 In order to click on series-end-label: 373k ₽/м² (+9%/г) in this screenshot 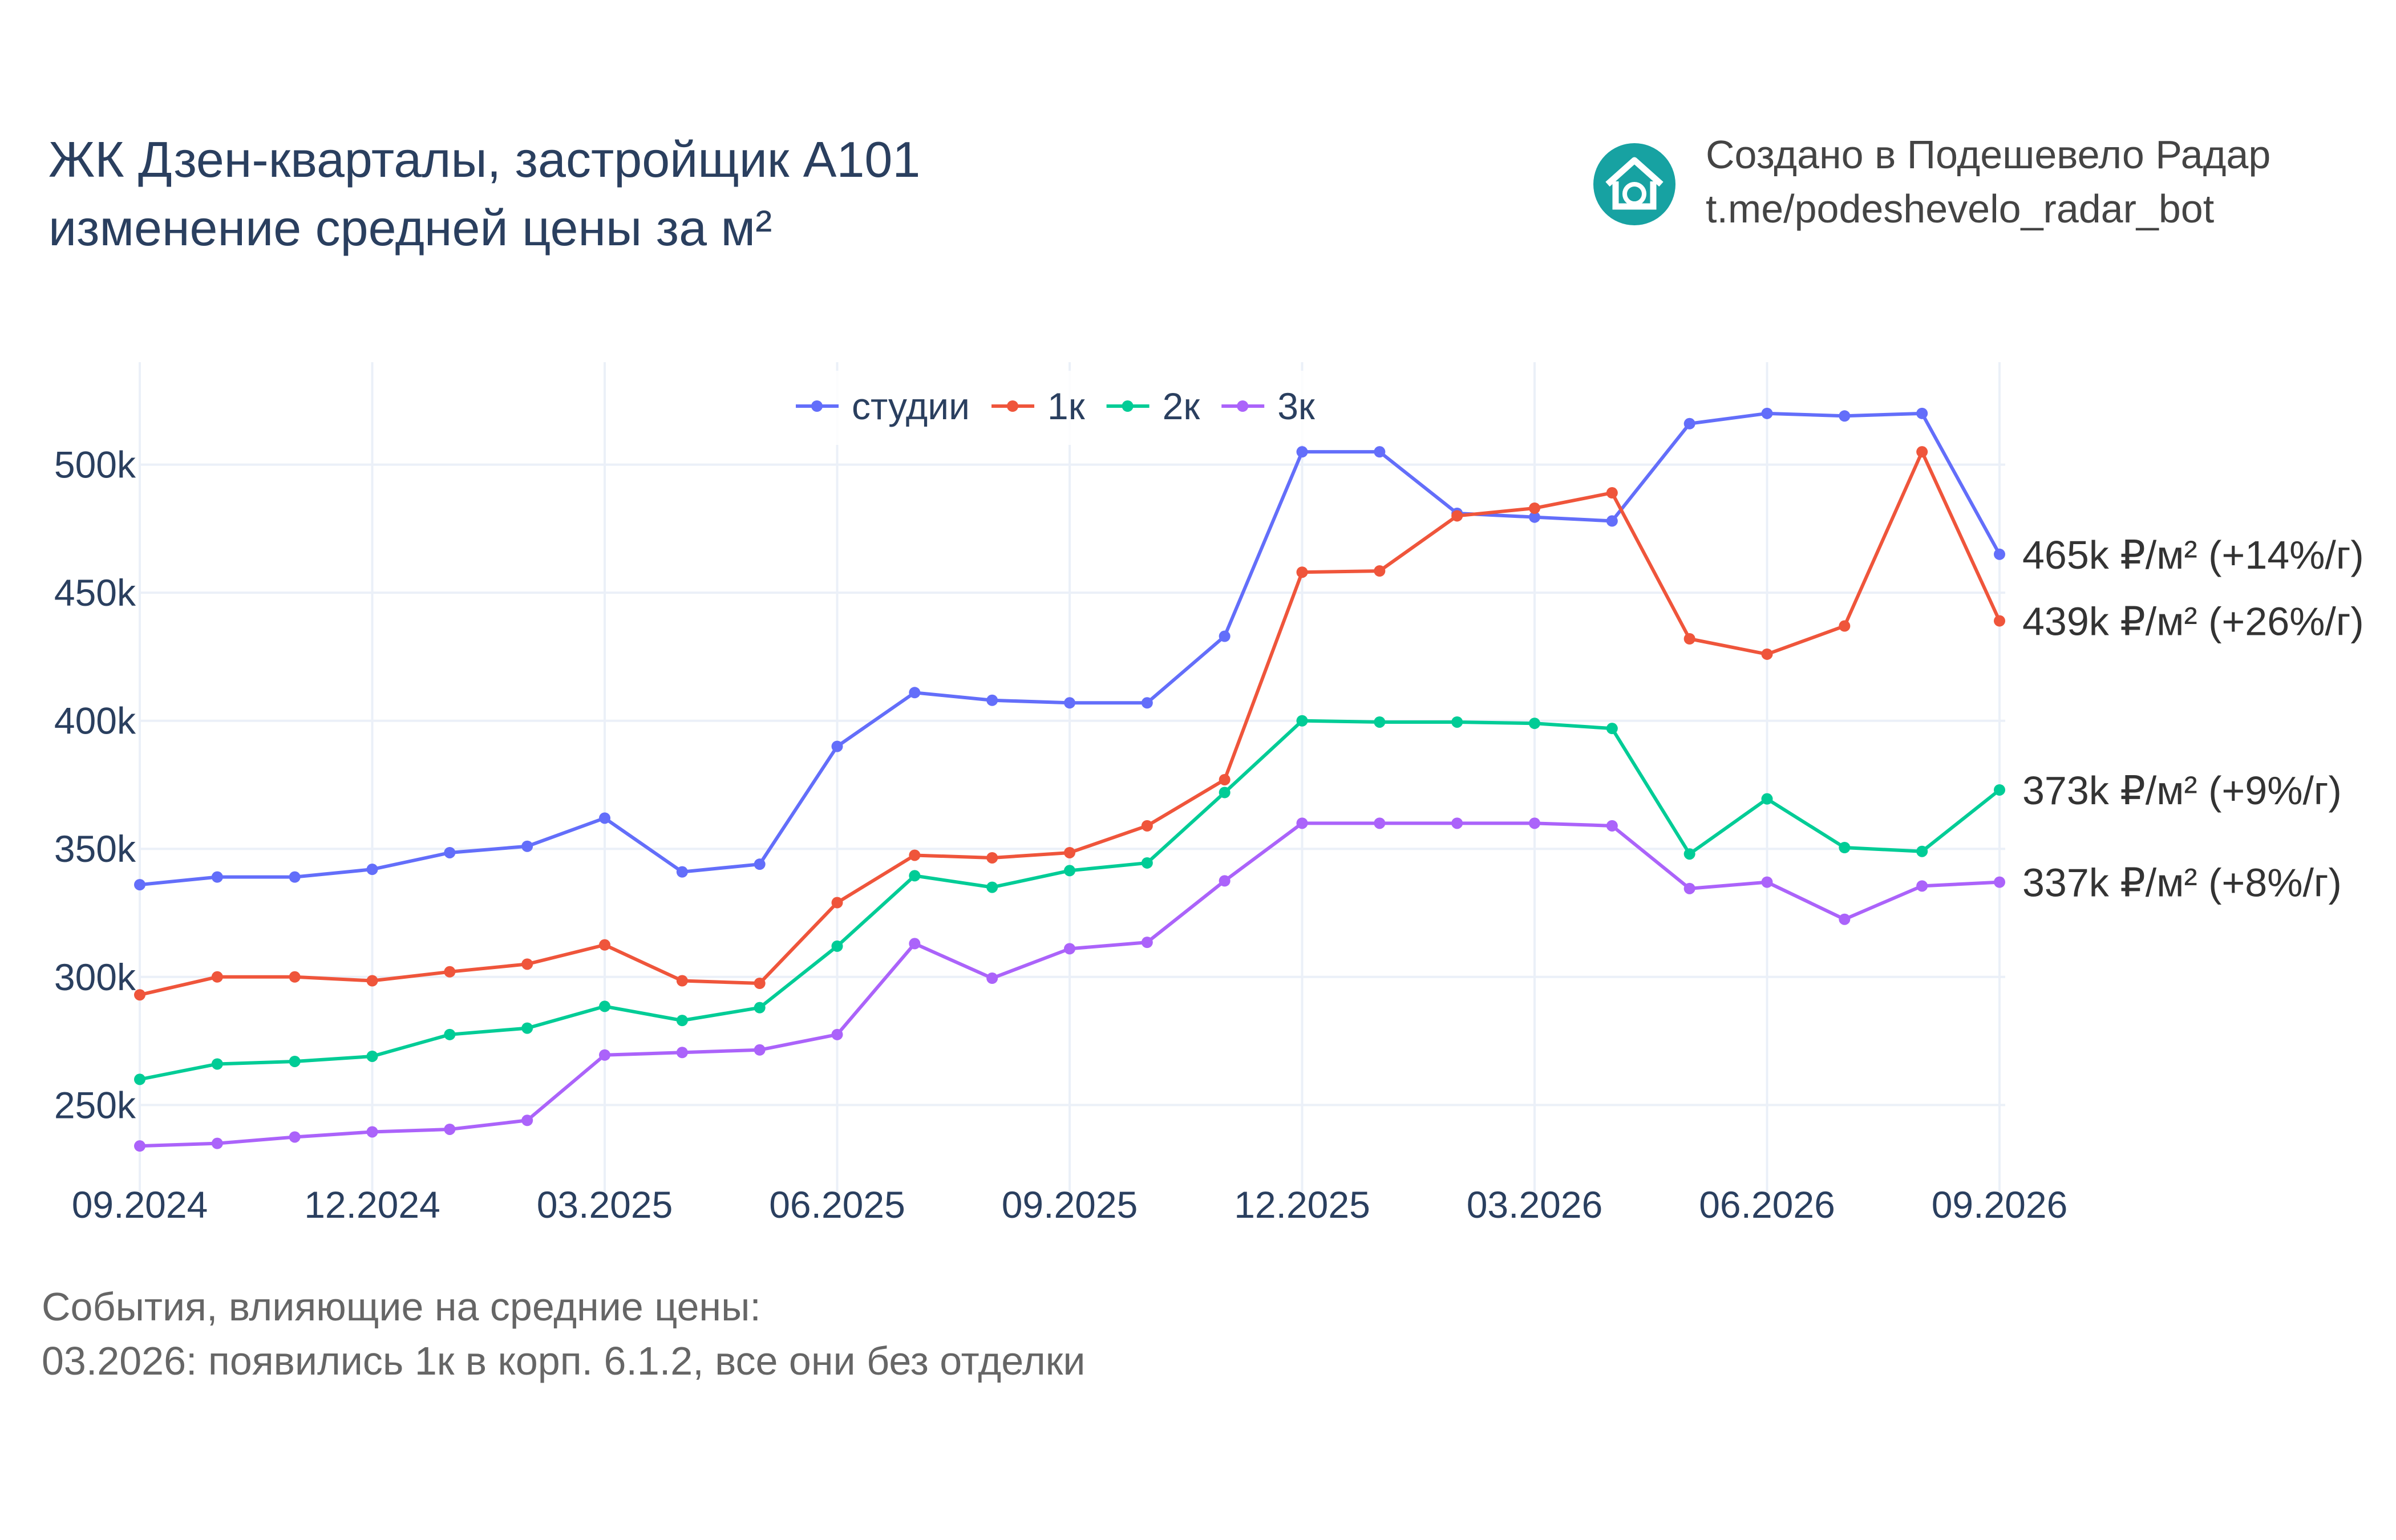, I will do `click(2182, 791)`.